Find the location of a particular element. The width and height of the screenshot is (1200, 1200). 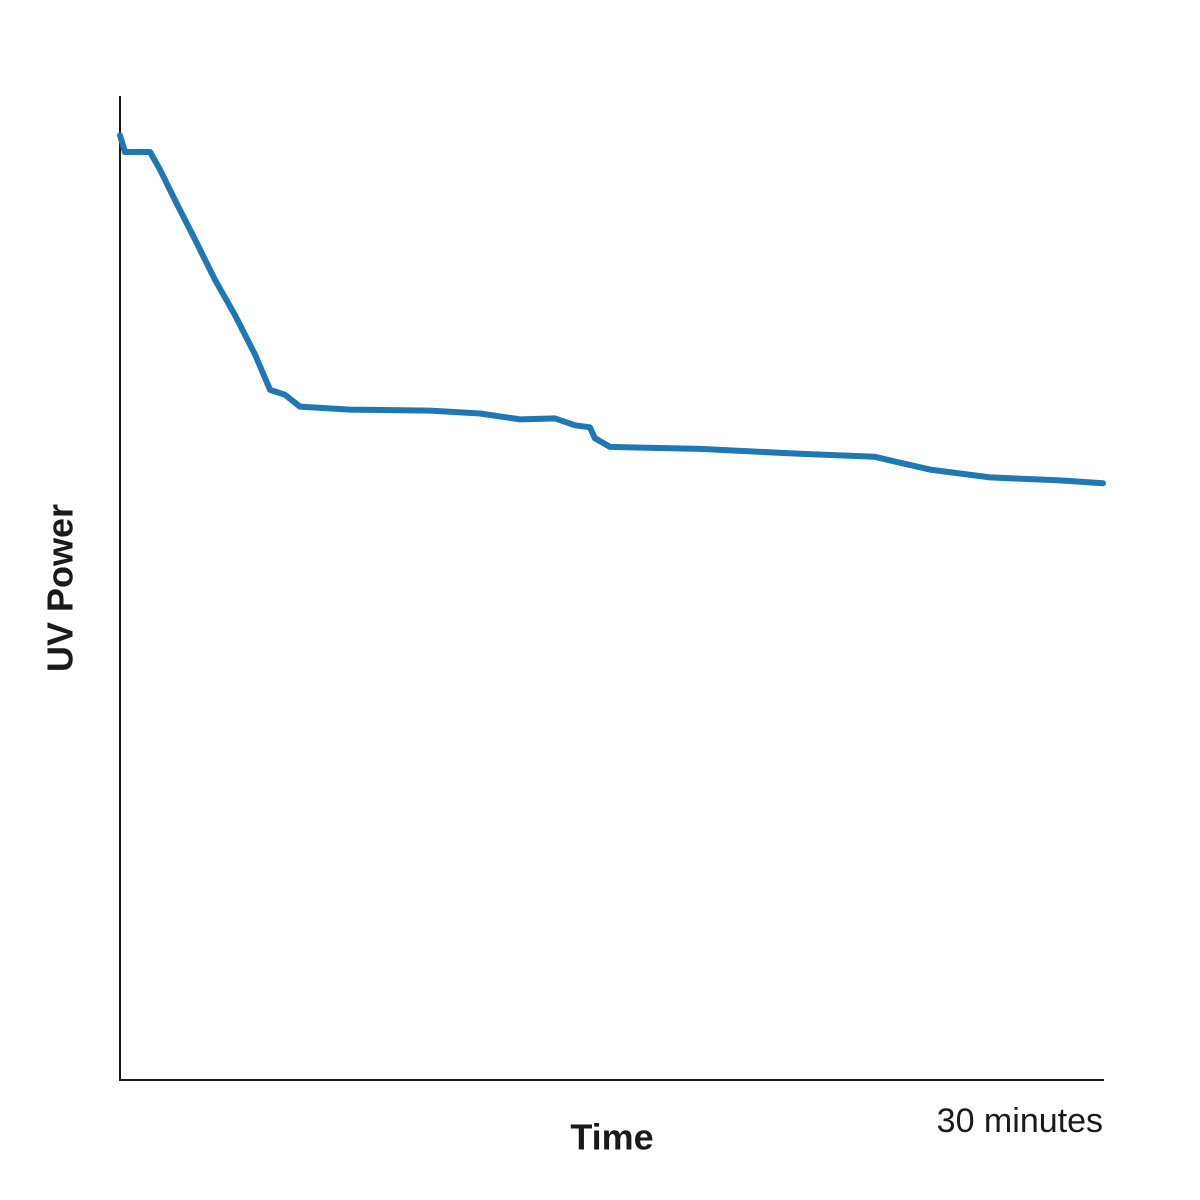

y-axis-label: UV Power is located at coordinates (60, 588).